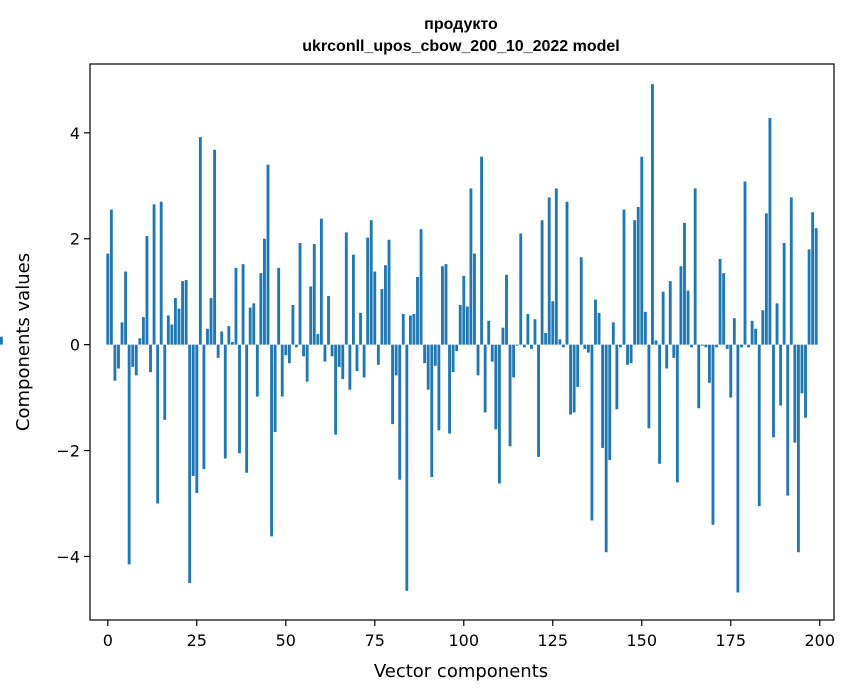  What do you see at coordinates (73, 345) in the screenshot?
I see `y-axis-ticks: −4 −2 0 2 4` at bounding box center [73, 345].